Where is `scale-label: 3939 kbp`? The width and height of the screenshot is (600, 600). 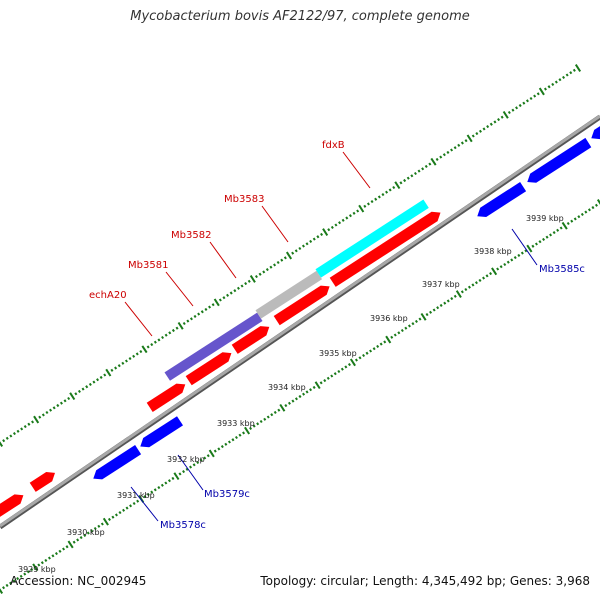 scale-label: 3939 kbp is located at coordinates (545, 218).